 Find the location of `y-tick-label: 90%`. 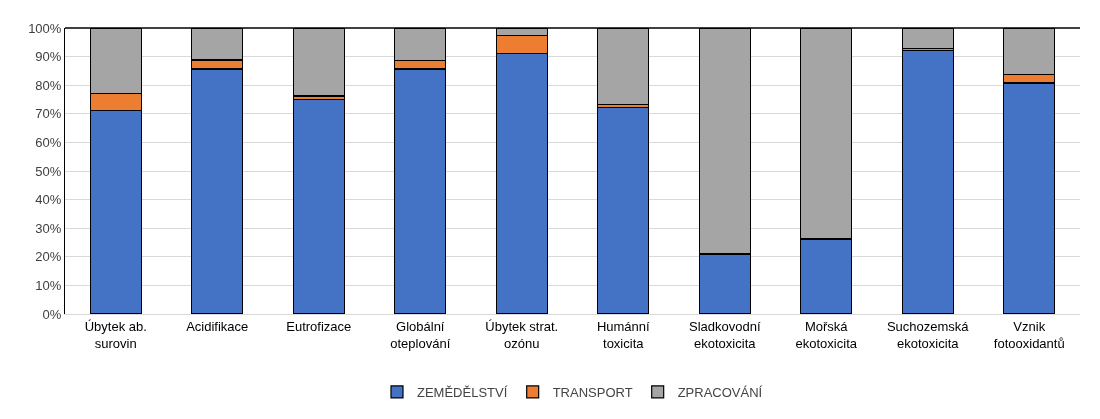

y-tick-label: 90% is located at coordinates (48, 57).